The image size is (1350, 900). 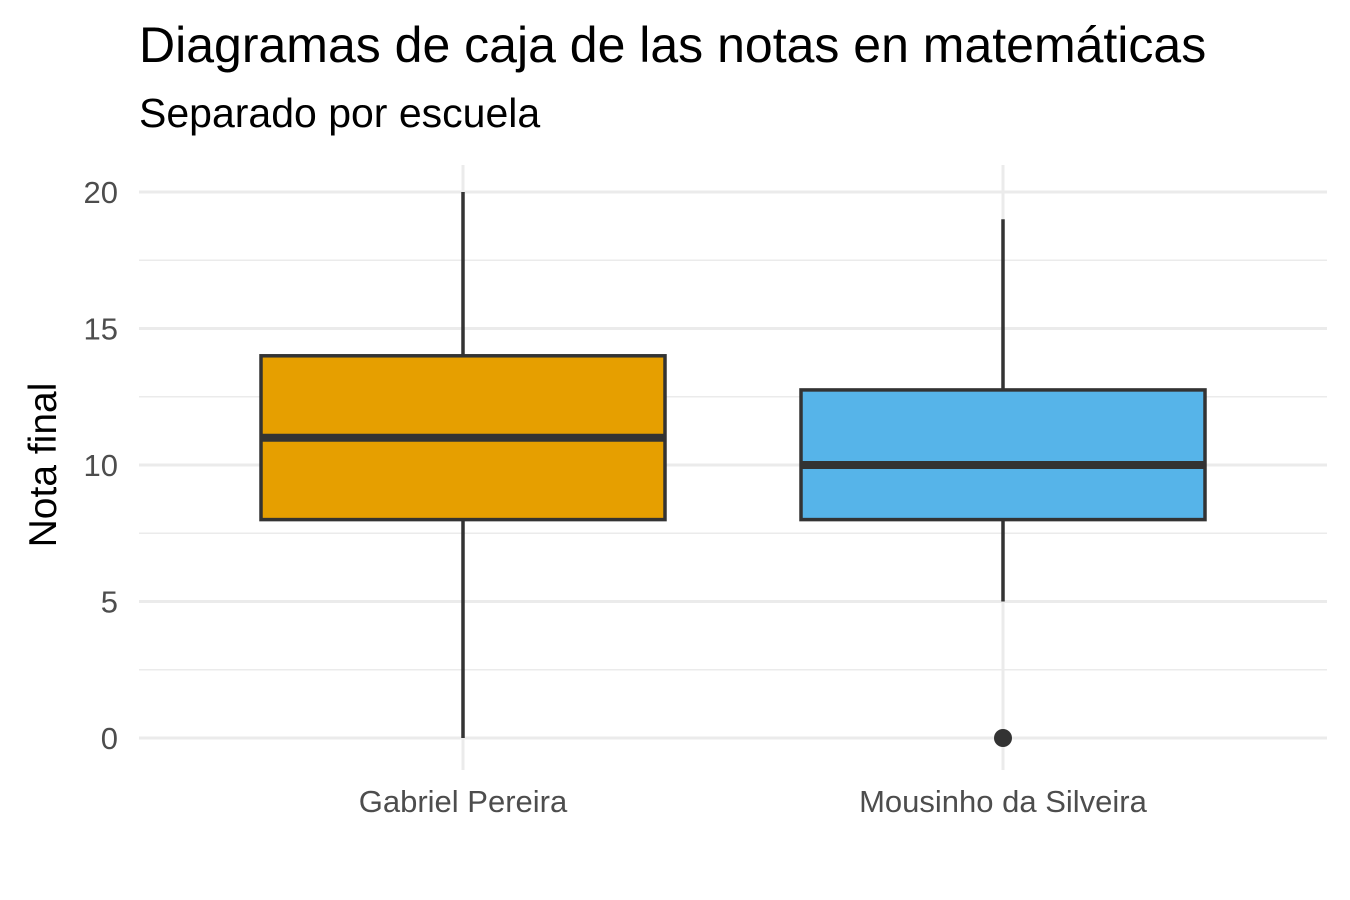 I want to click on outlier-point, so click(x=1003, y=738).